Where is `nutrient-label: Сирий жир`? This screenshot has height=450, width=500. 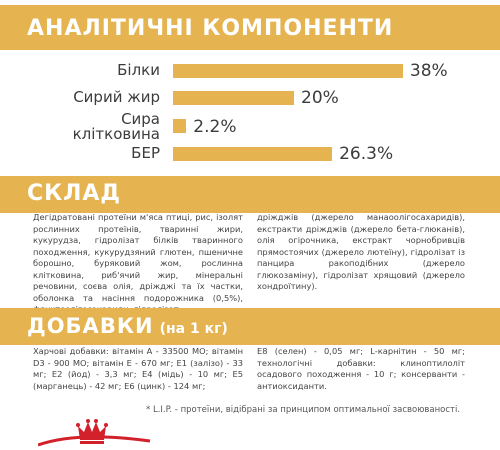 nutrient-label: Сирий жир is located at coordinates (116, 97).